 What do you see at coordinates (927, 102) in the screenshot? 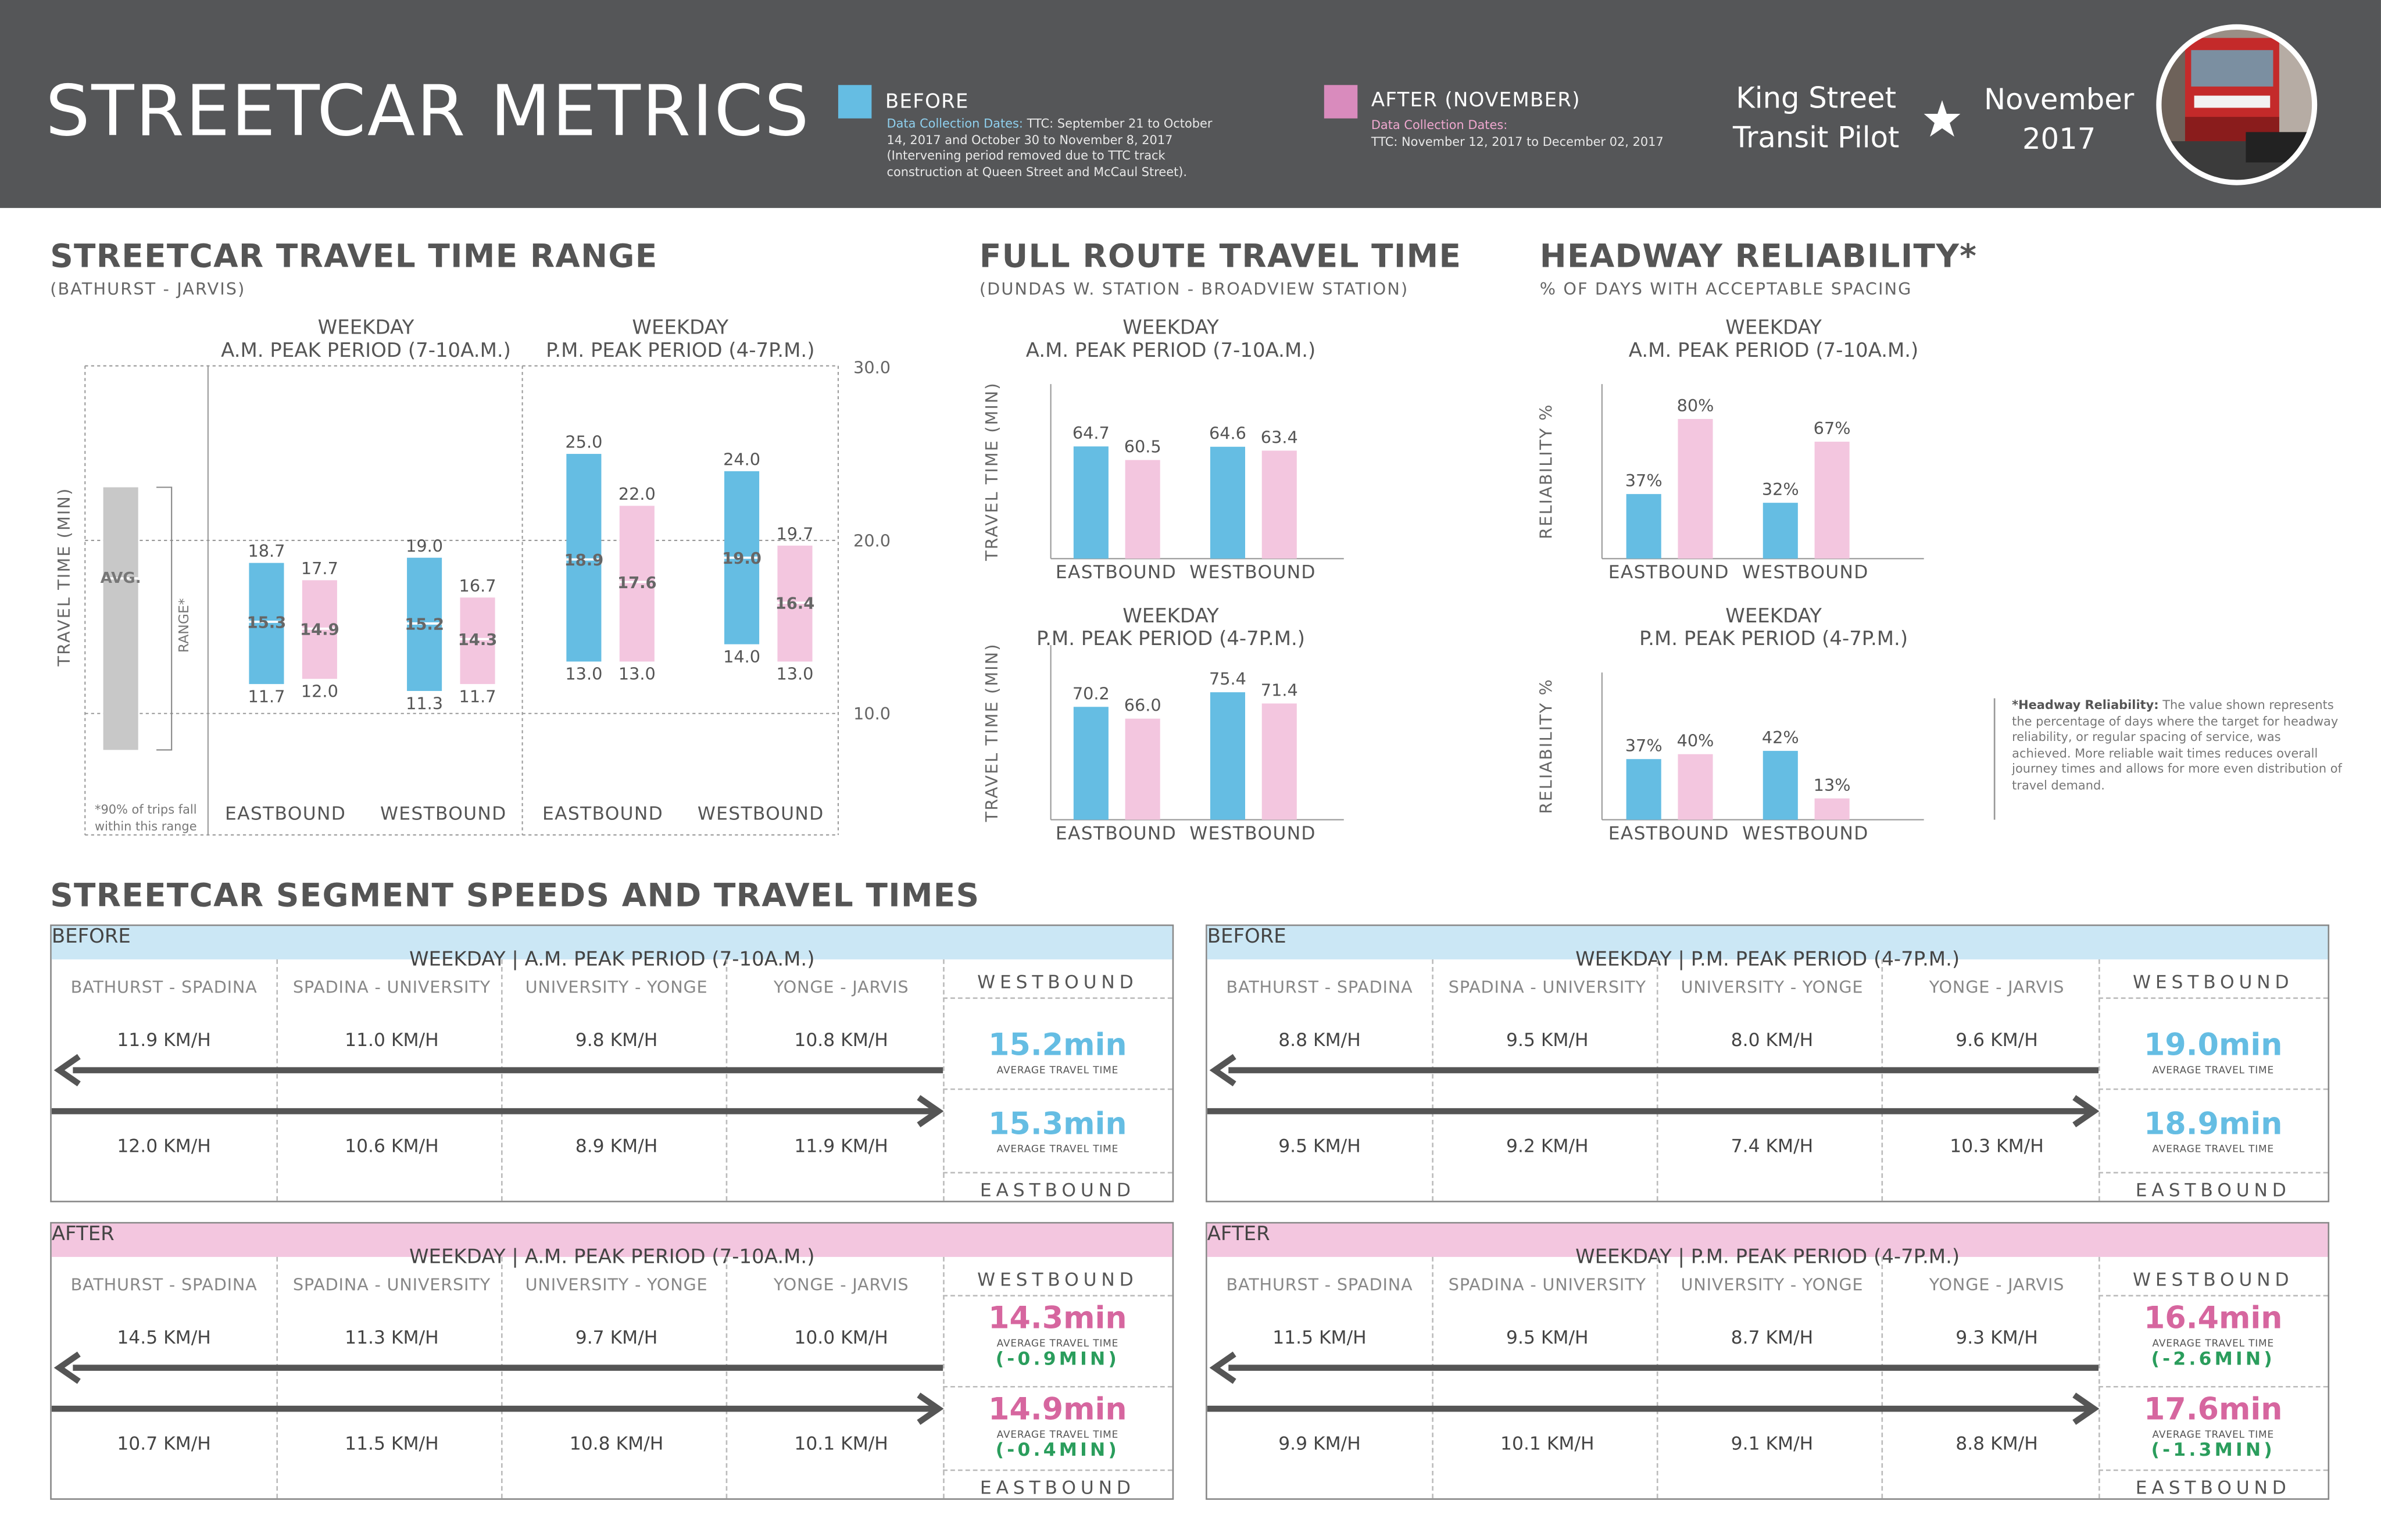
I see `legend-before-label: BEFORE` at bounding box center [927, 102].